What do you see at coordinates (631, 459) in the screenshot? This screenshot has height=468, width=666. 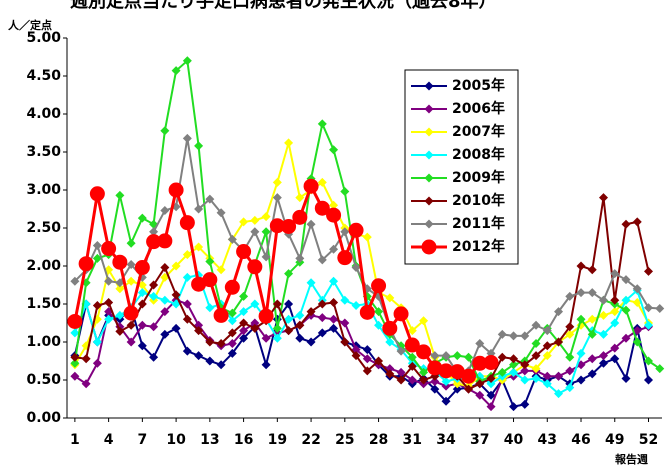 I see `x-axis-label: 報告週` at bounding box center [631, 459].